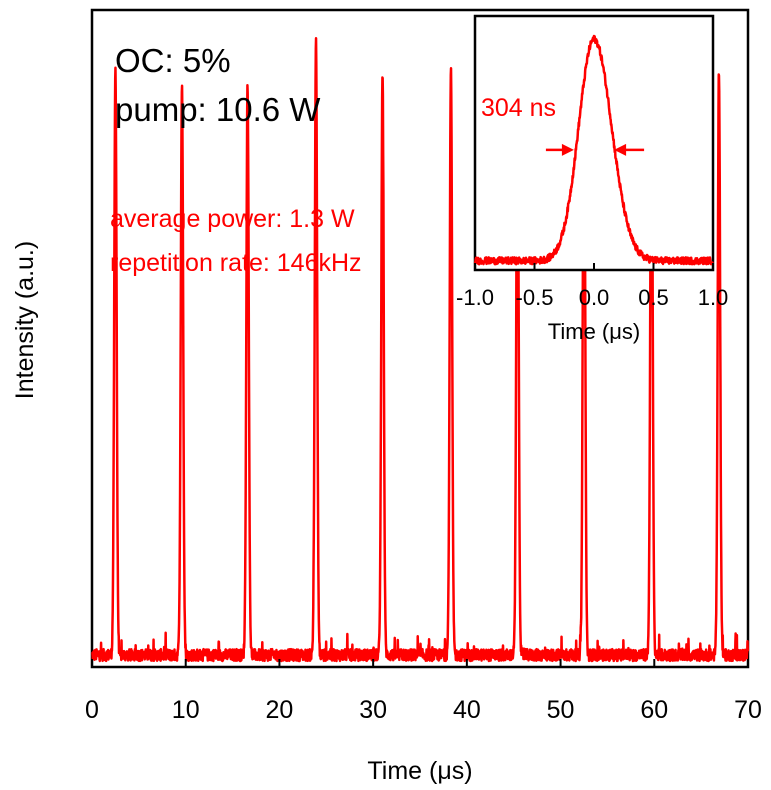 This screenshot has height=790, width=771. What do you see at coordinates (620, 149) in the screenshot?
I see `fwhm-arrow-right-head` at bounding box center [620, 149].